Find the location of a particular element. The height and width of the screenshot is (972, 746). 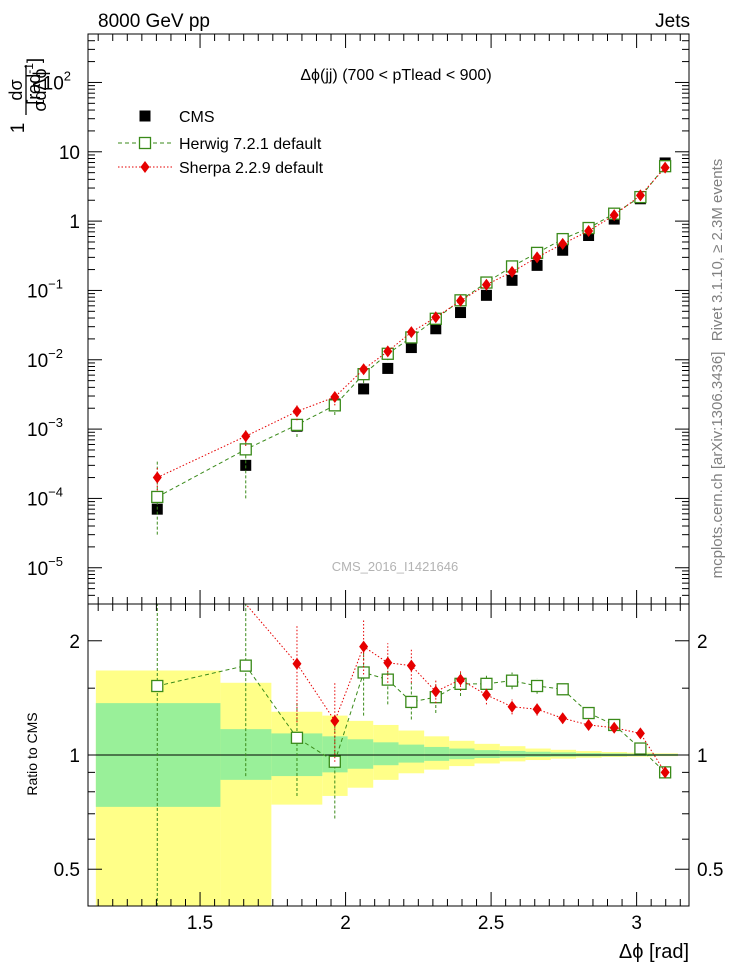

header-left-label: 8000 GeV pp is located at coordinates (154, 21).